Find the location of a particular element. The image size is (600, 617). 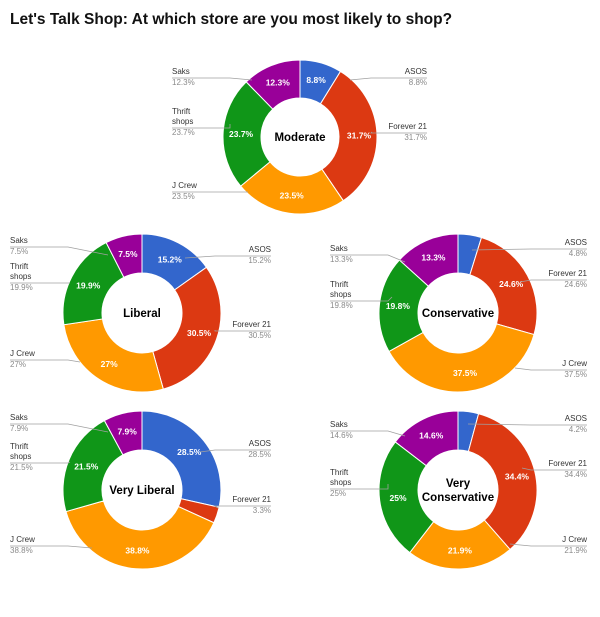

legend-value: 21.5% is located at coordinates (21, 467).